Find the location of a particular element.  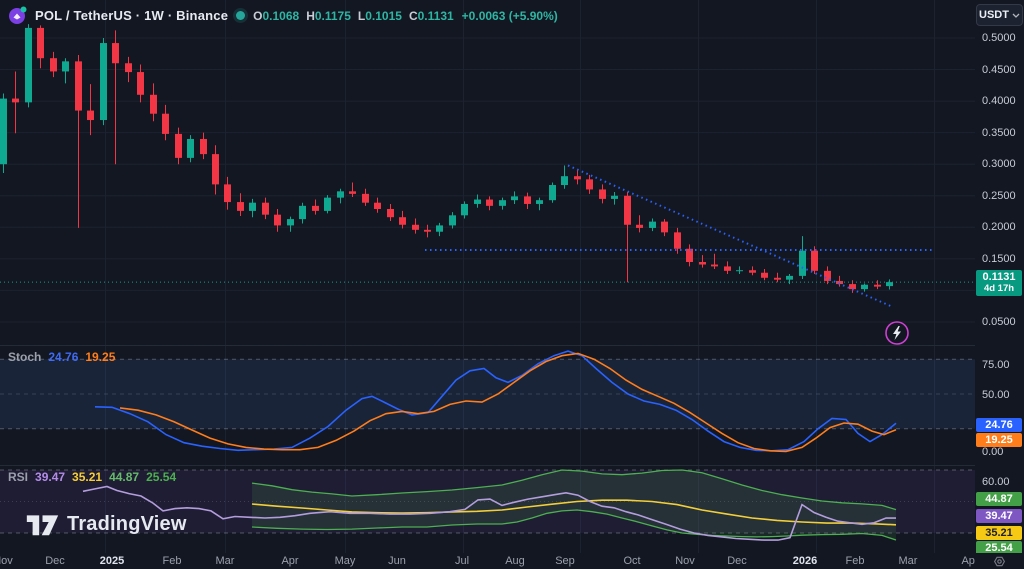

axis-price-label: 75.00 is located at coordinates (996, 365).